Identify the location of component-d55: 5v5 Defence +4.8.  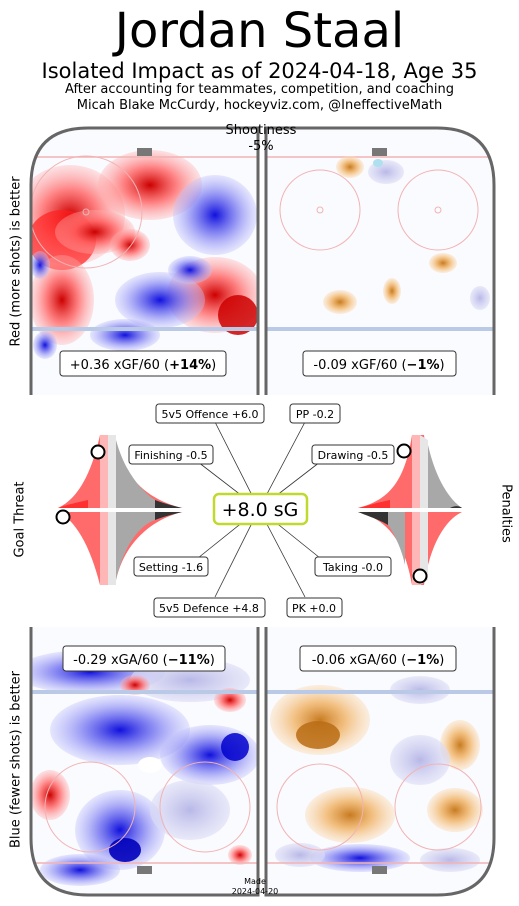
(209, 607).